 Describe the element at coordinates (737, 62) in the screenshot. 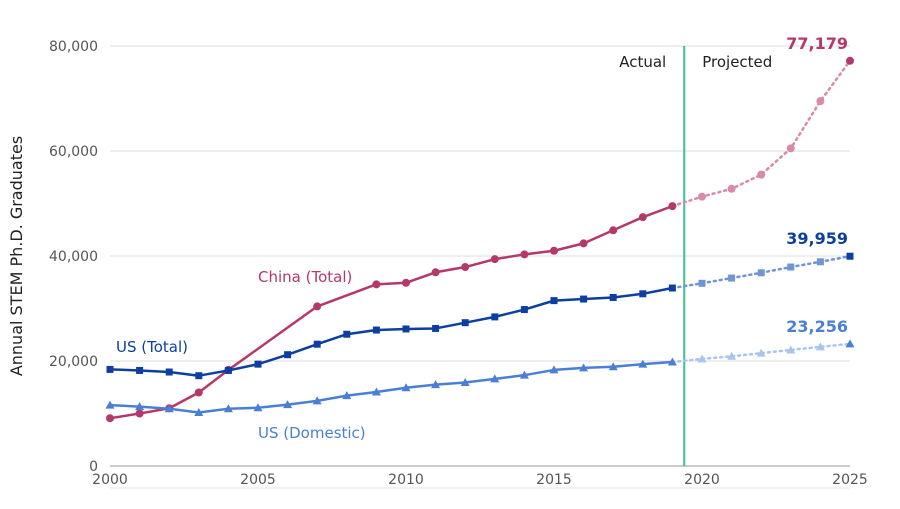

I see `projected-label: Projected` at that location.